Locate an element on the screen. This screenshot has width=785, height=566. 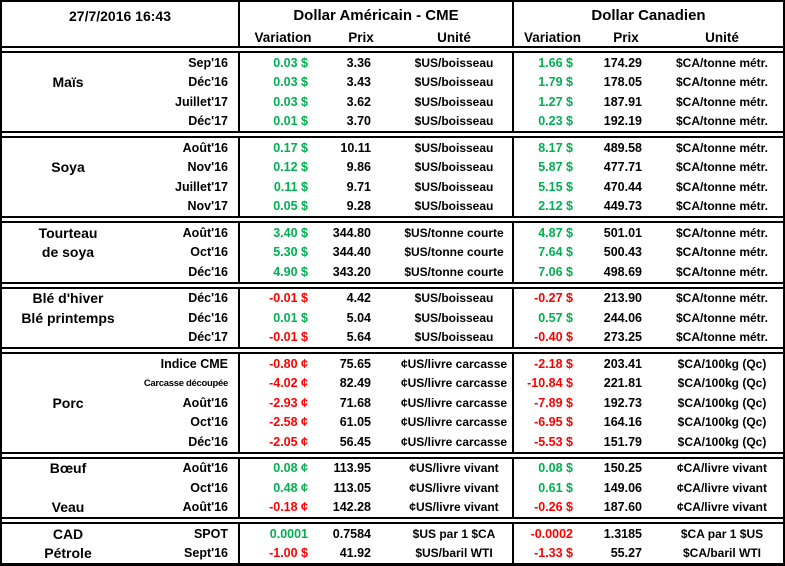
commodity-name: Veau is located at coordinates (68, 507).